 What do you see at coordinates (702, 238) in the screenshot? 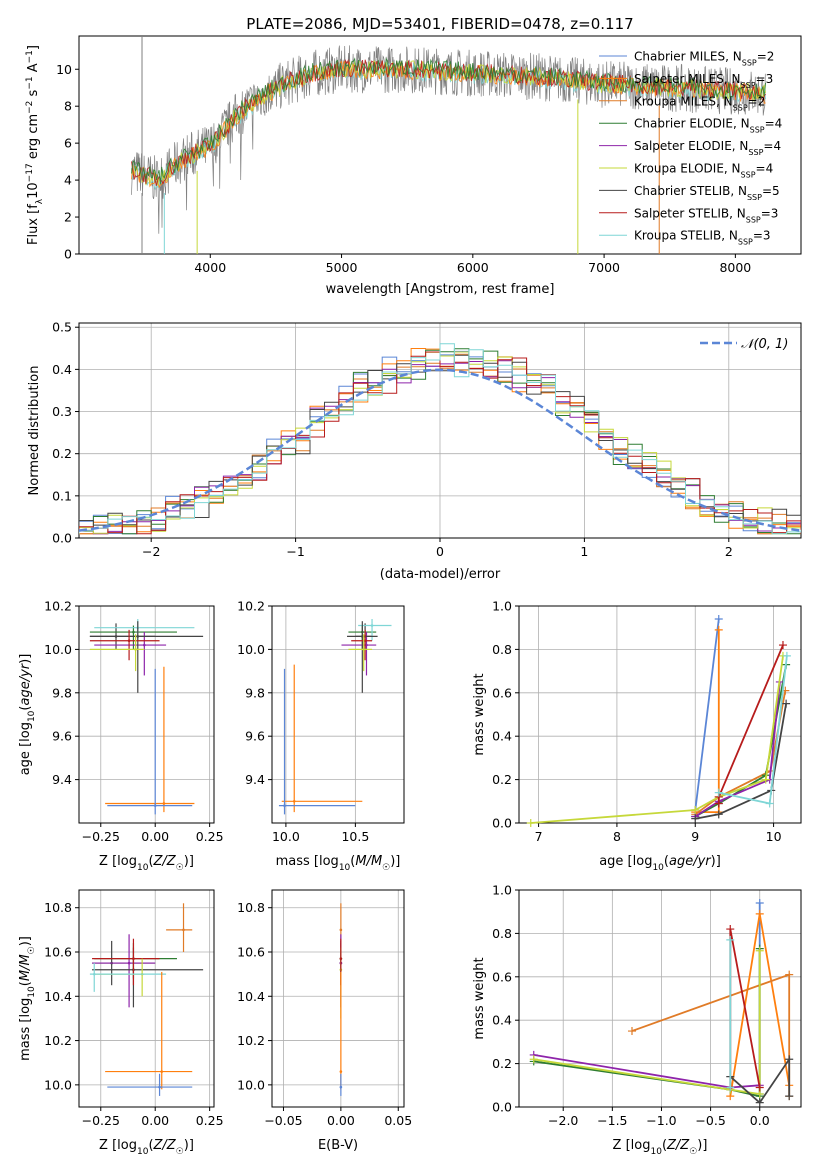
I see `legend-label: Kroupa STELIB, NSSP=3` at bounding box center [702, 238].